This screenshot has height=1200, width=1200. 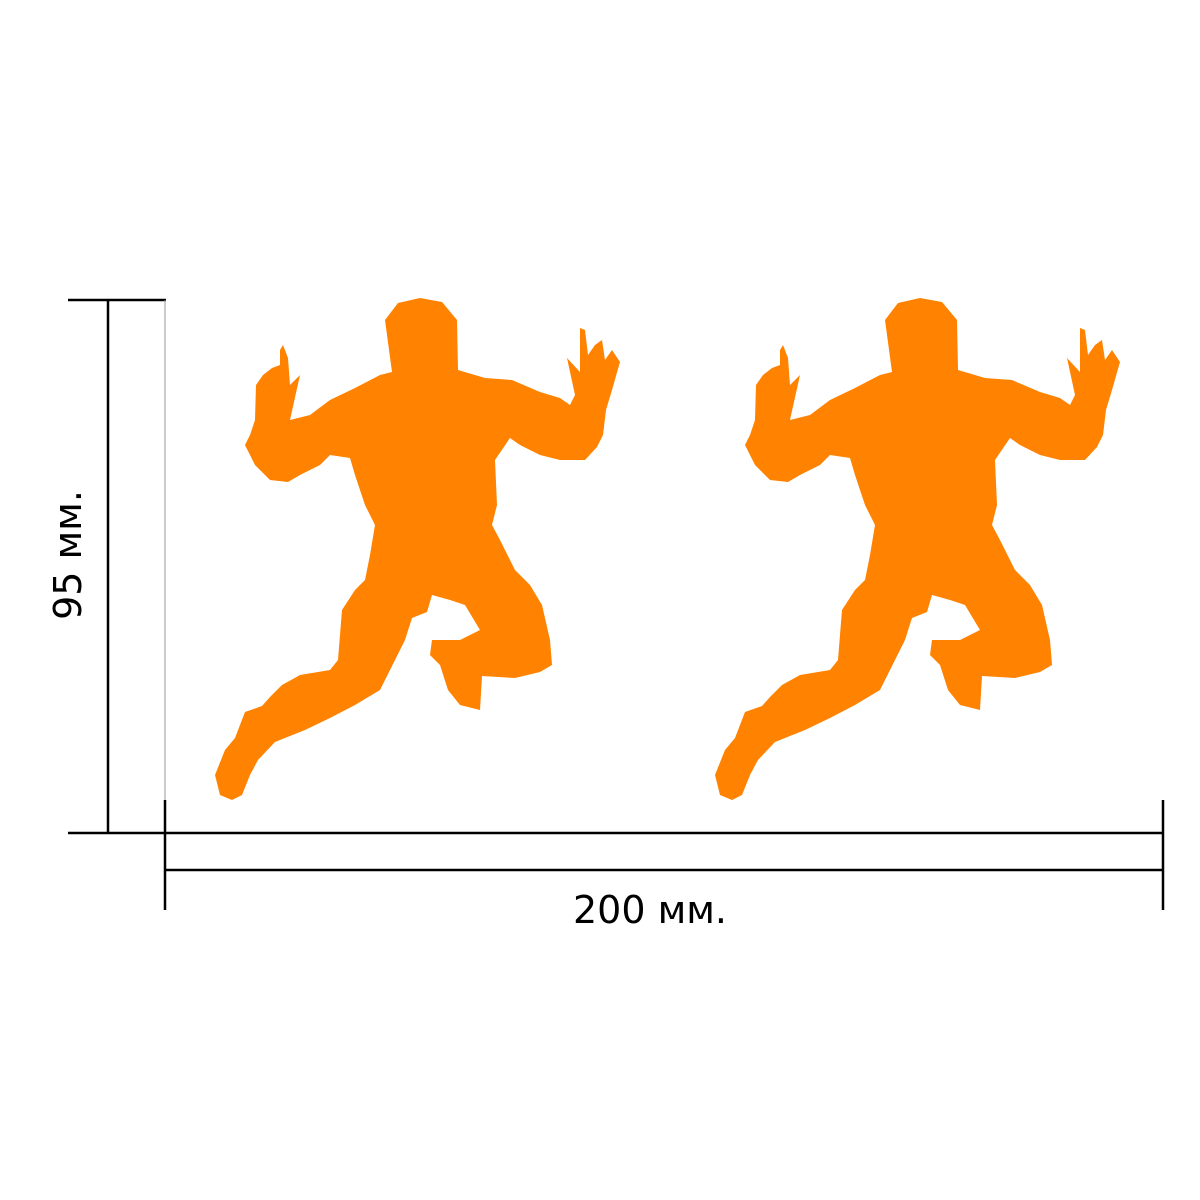 I want to click on jumping-person-silhouette-left, so click(x=417, y=549).